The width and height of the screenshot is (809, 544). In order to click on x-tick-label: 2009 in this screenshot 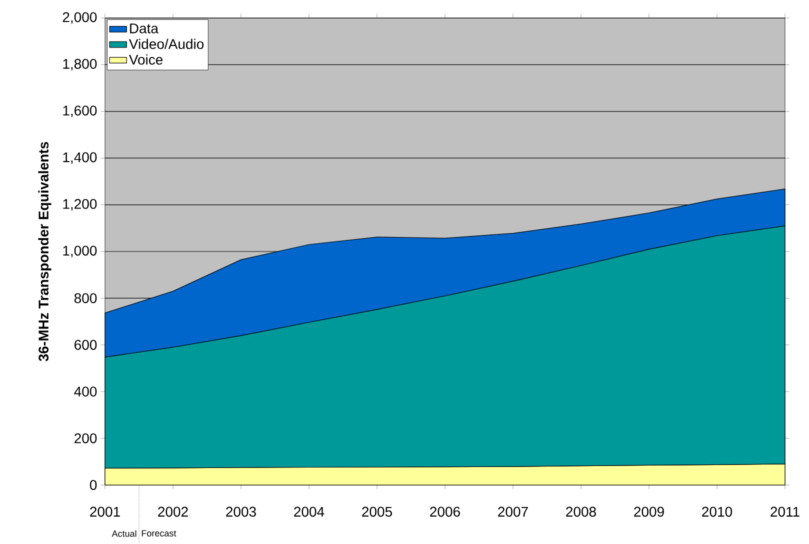, I will do `click(649, 511)`.